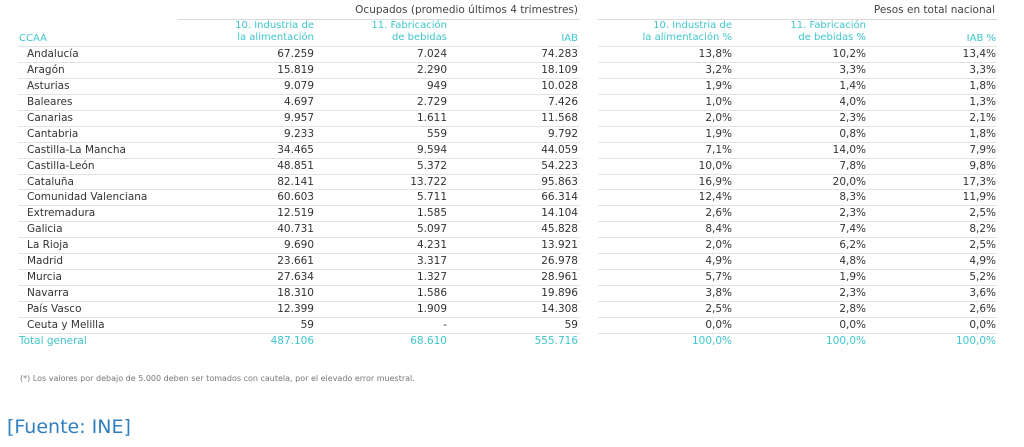 Image resolution: width=1024 pixels, height=447 pixels. I want to click on bebidas-pct-cell: 7,4%, so click(852, 229).